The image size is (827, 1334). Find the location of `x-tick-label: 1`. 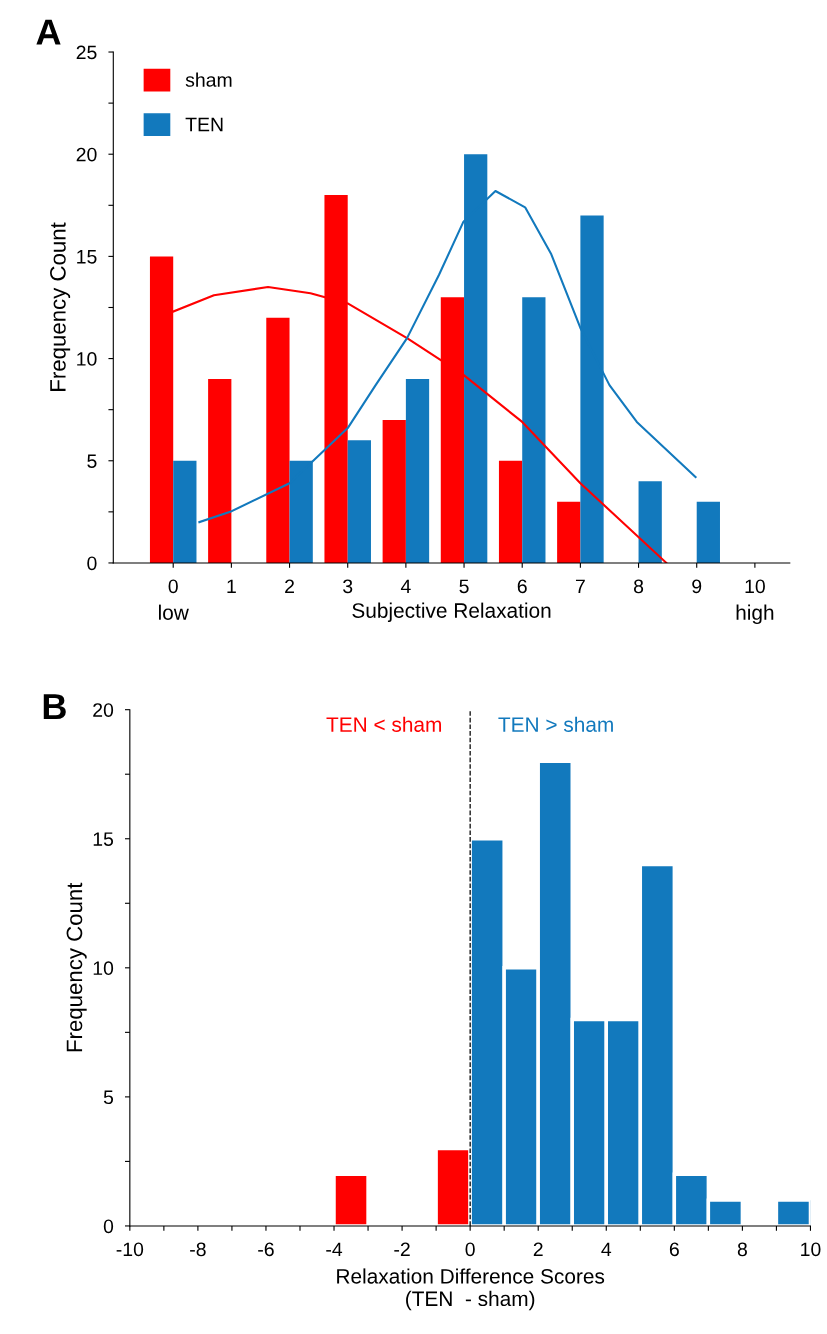

x-tick-label: 1 is located at coordinates (231, 586).